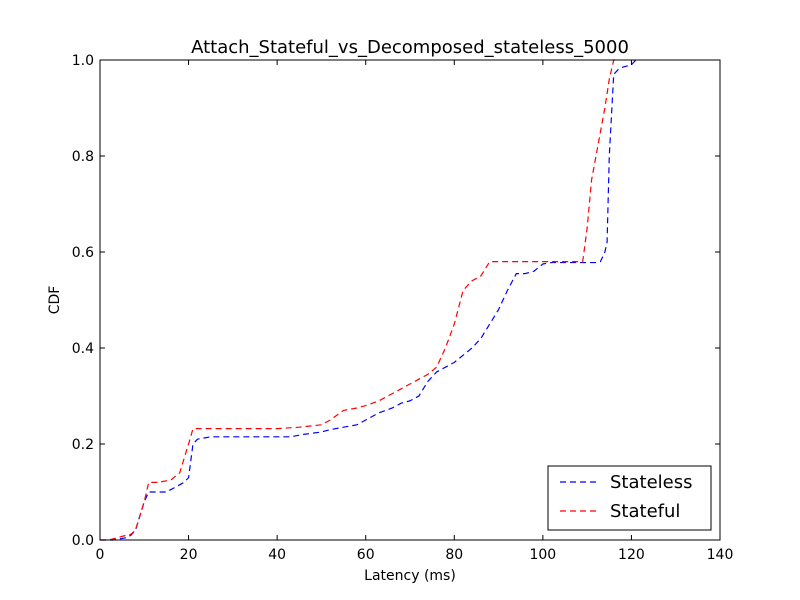 The width and height of the screenshot is (800, 600). Describe the element at coordinates (277, 555) in the screenshot. I see `x-tick-label: 40` at that location.